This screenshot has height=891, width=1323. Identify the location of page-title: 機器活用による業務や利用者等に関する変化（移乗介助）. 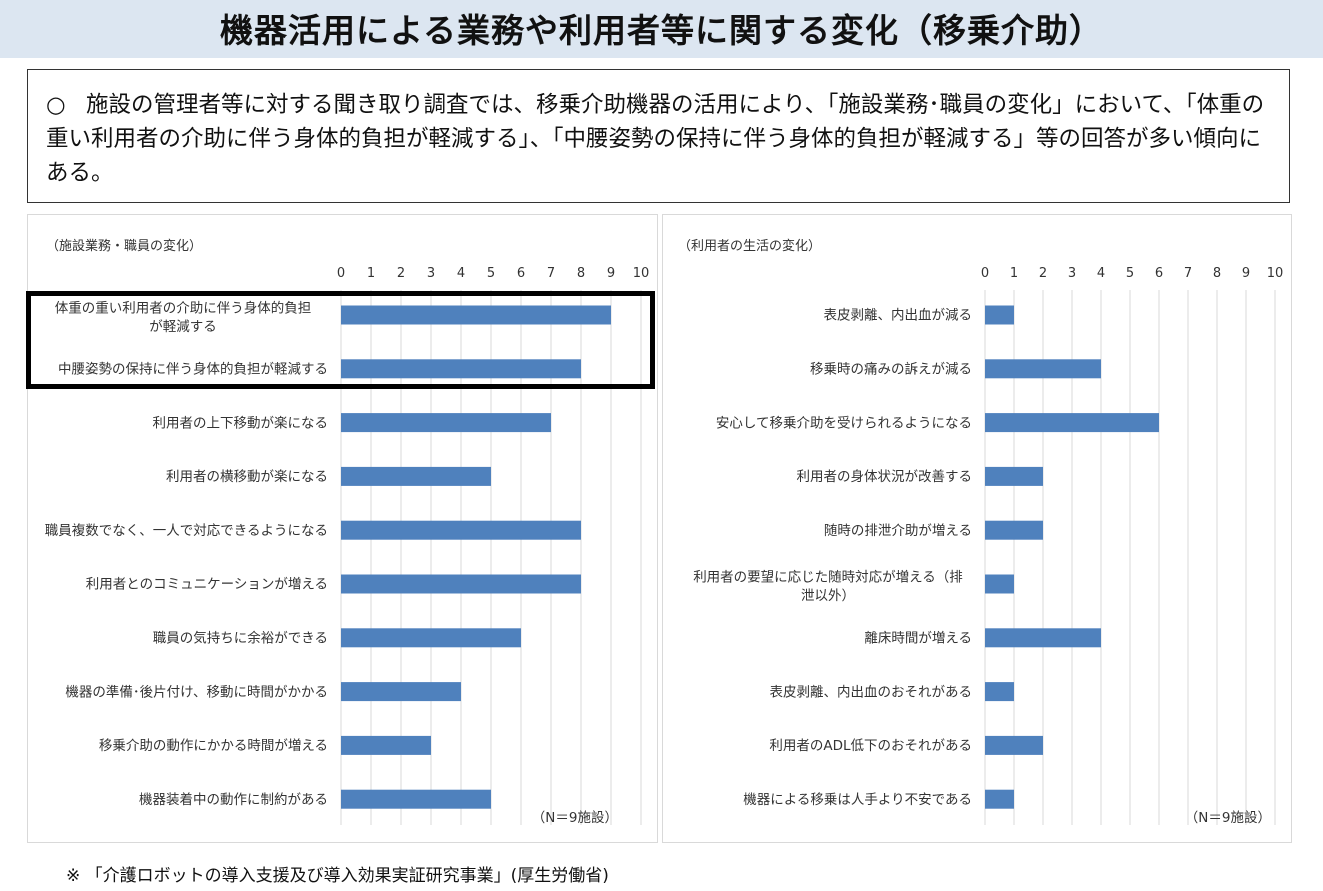
(661, 30).